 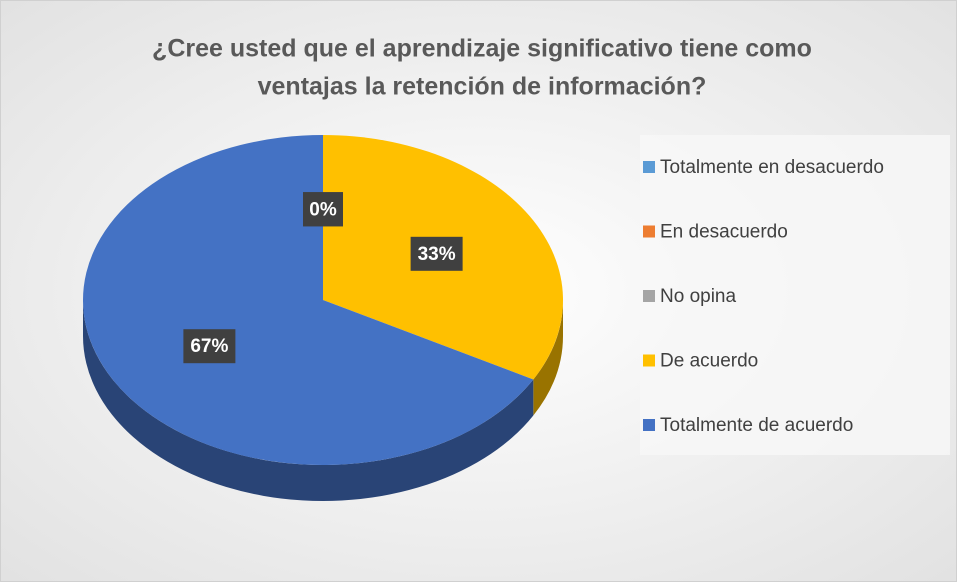 I want to click on data-label: 33%, so click(x=437, y=254).